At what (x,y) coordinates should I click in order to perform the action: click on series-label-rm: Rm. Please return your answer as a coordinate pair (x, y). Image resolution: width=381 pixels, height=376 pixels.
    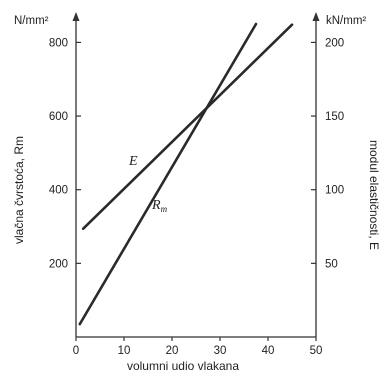
    Looking at the image, I should click on (159, 206).